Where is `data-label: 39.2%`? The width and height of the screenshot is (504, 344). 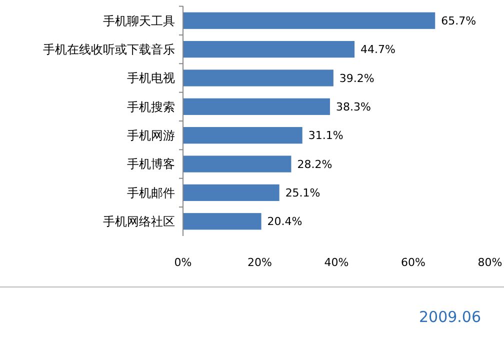 data-label: 39.2% is located at coordinates (356, 78).